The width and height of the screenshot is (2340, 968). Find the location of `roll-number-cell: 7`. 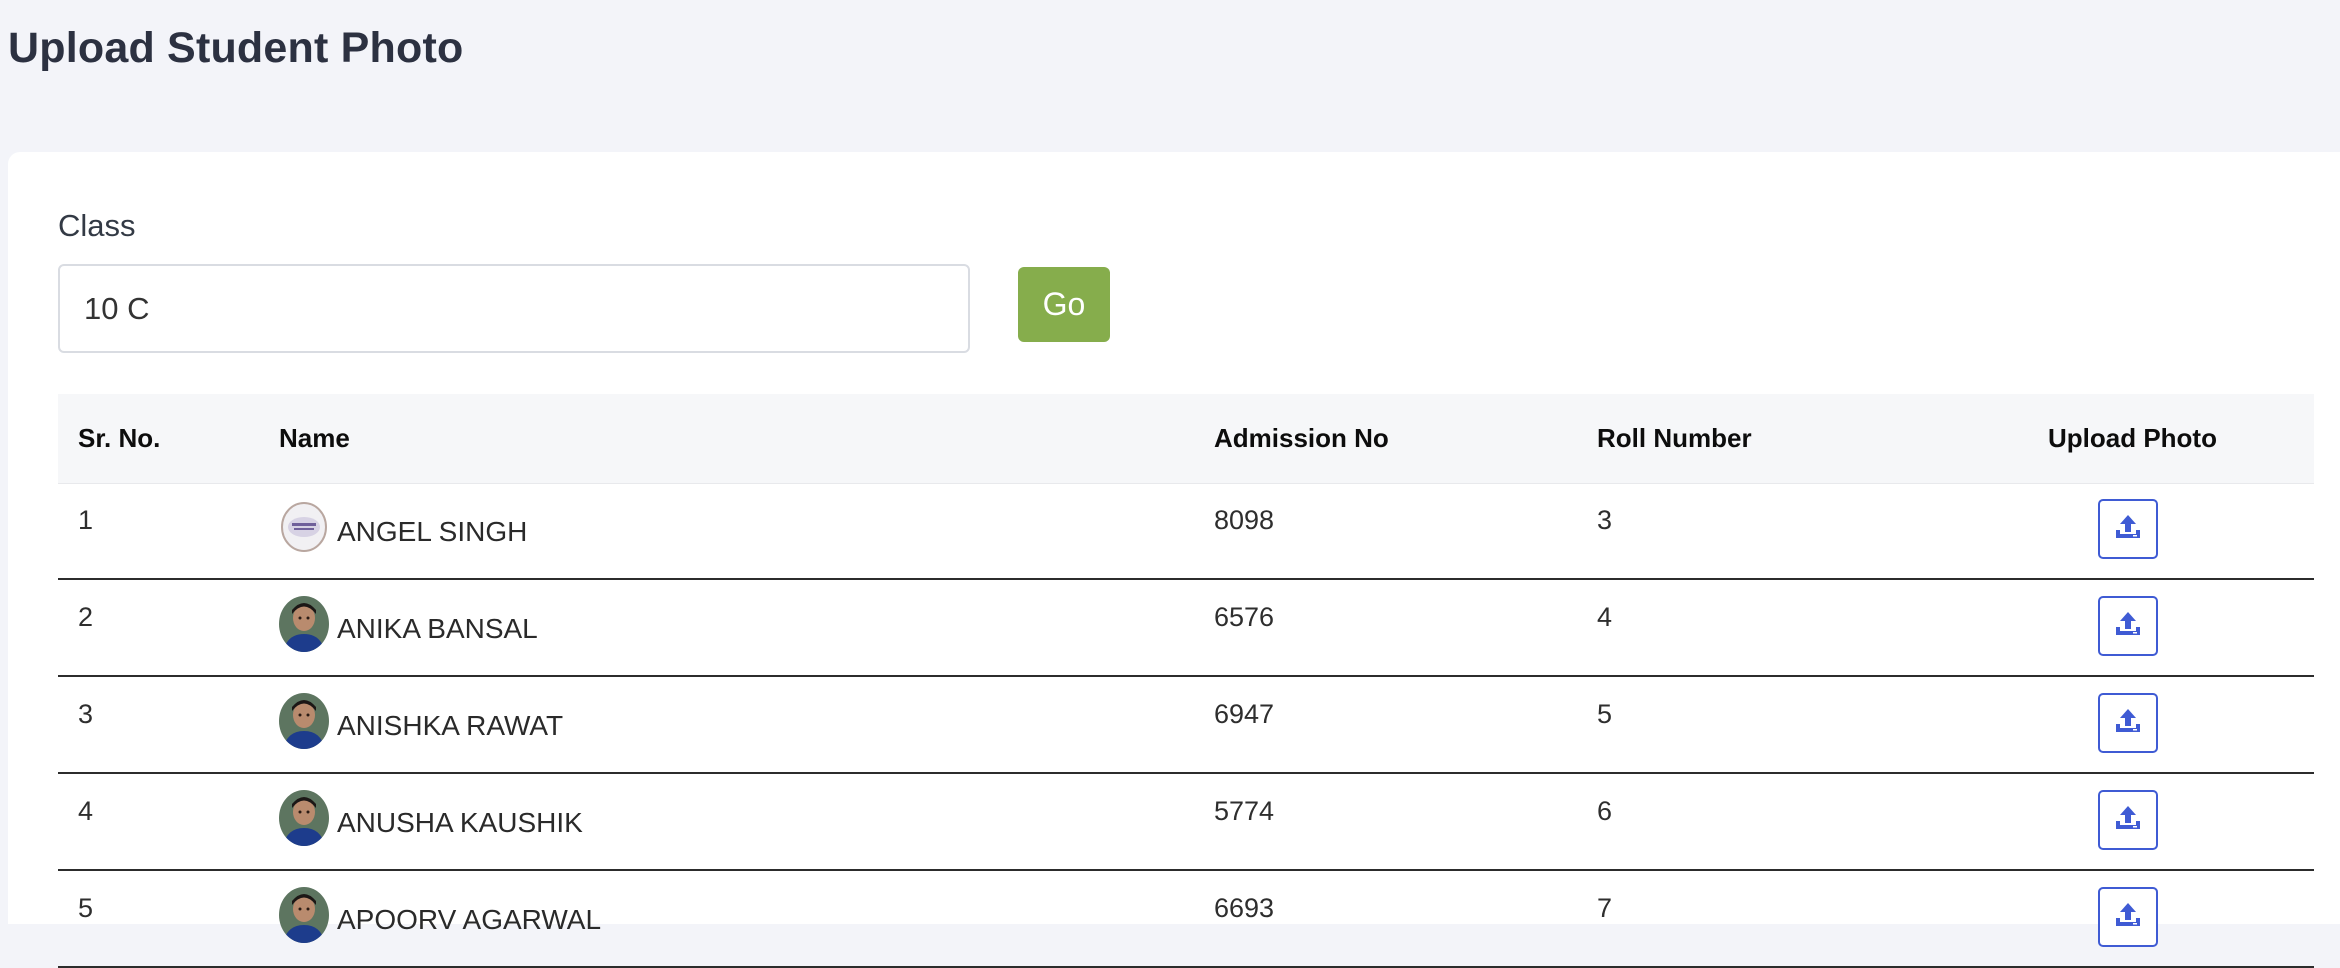

roll-number-cell: 7 is located at coordinates (1605, 908).